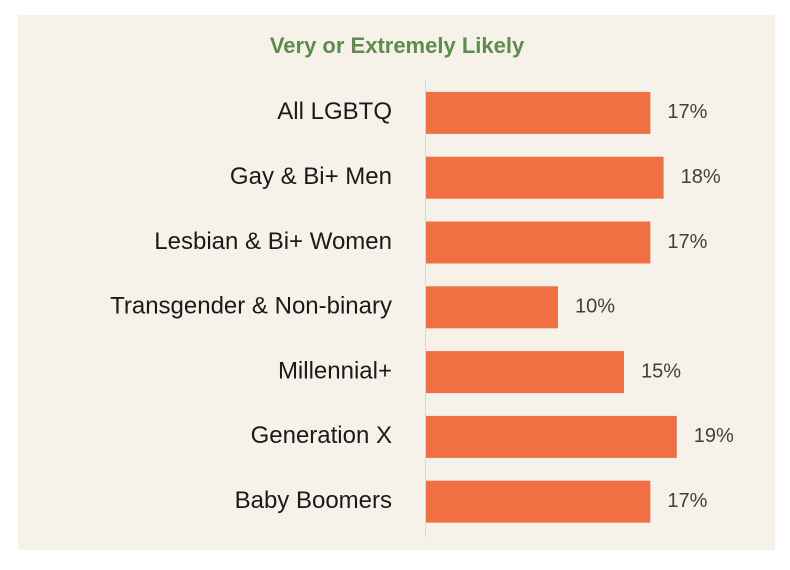 The width and height of the screenshot is (790, 570). I want to click on category-label: All LGBTQ, so click(334, 111).